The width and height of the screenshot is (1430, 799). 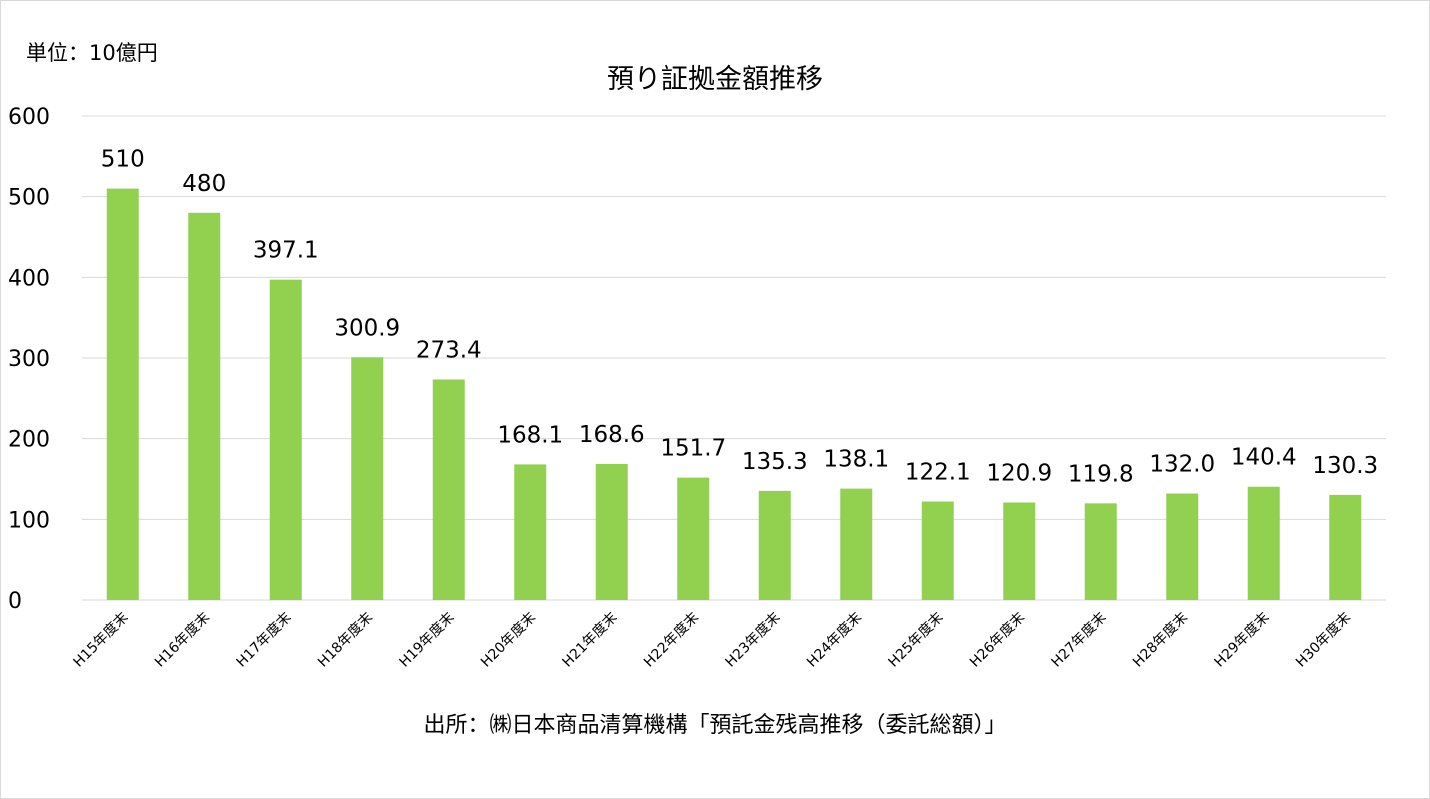 What do you see at coordinates (916, 640) in the screenshot?
I see `x-tick-label: H25年度末` at bounding box center [916, 640].